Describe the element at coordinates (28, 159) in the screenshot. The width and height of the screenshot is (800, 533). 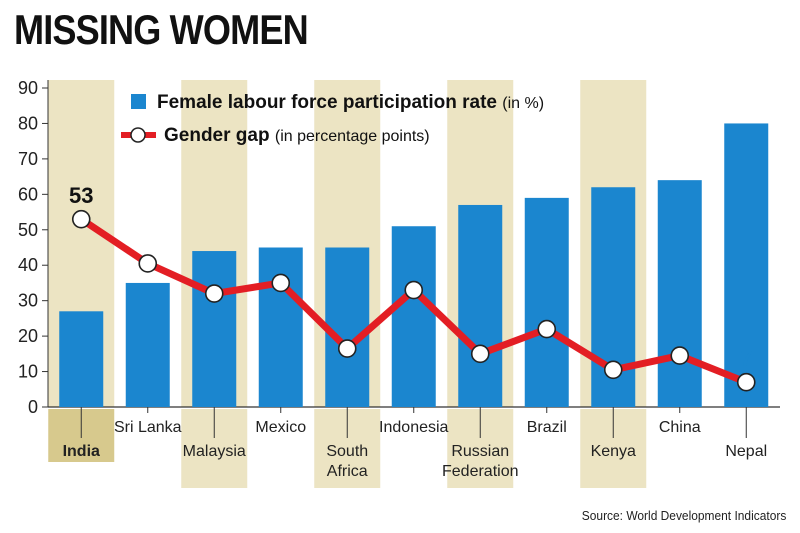
I see `y-tick-label-70: 70` at that location.